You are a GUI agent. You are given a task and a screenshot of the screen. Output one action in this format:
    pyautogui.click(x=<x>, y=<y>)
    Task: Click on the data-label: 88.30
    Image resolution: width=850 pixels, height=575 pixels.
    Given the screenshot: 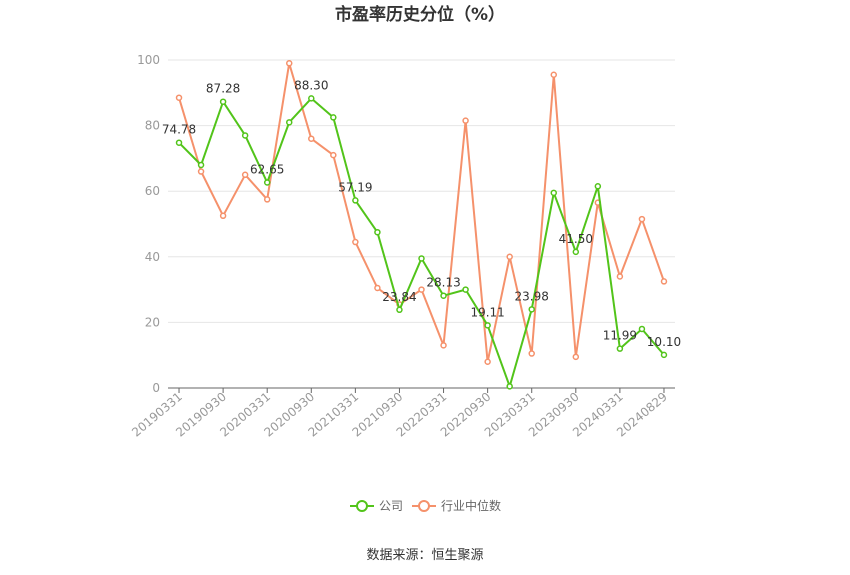 What is the action you would take?
    pyautogui.click(x=311, y=85)
    